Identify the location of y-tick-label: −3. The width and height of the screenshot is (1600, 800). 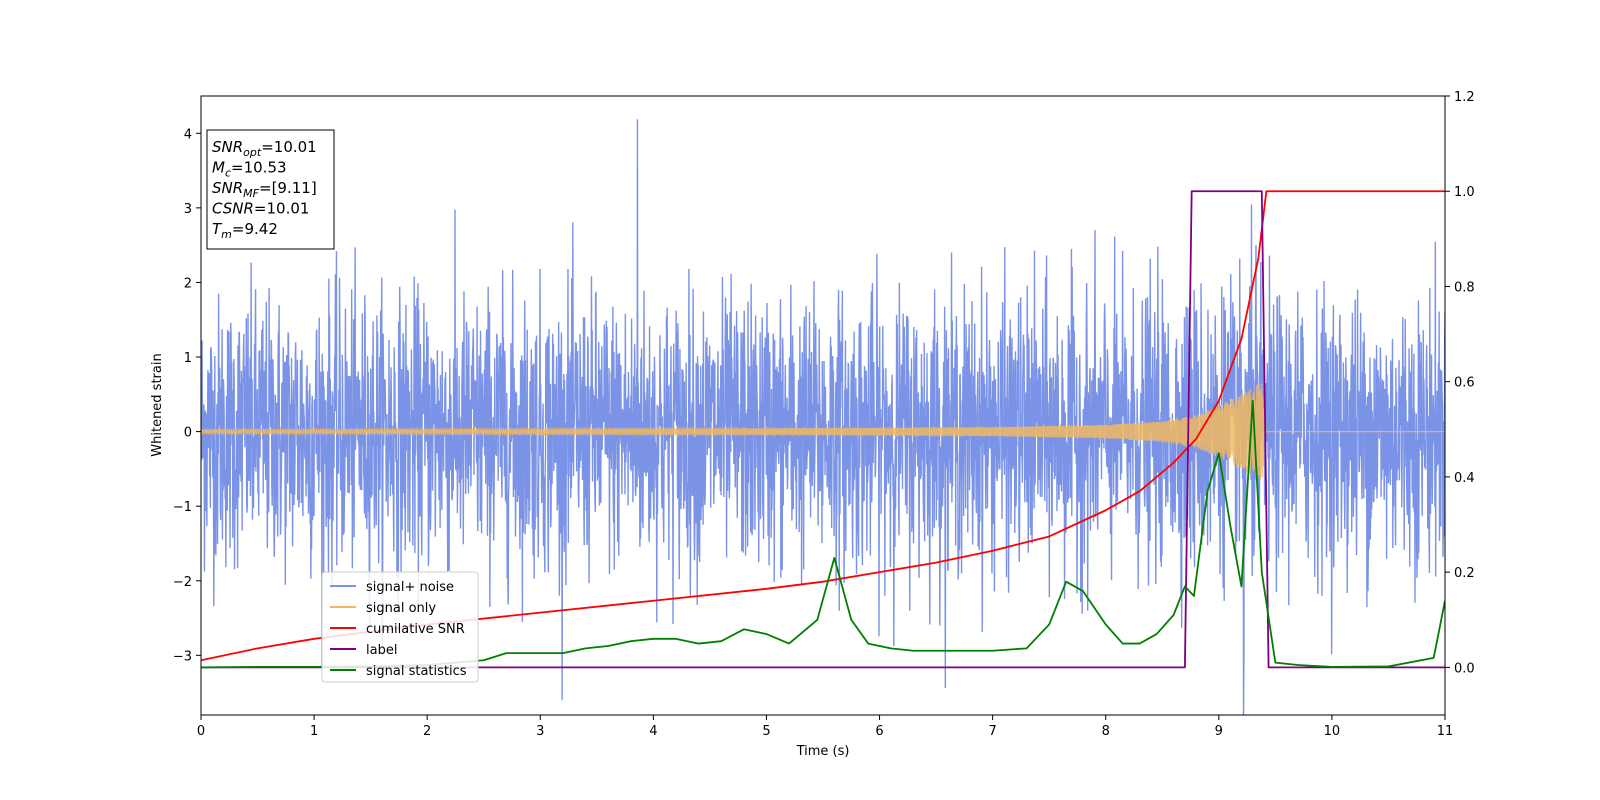
(182, 656).